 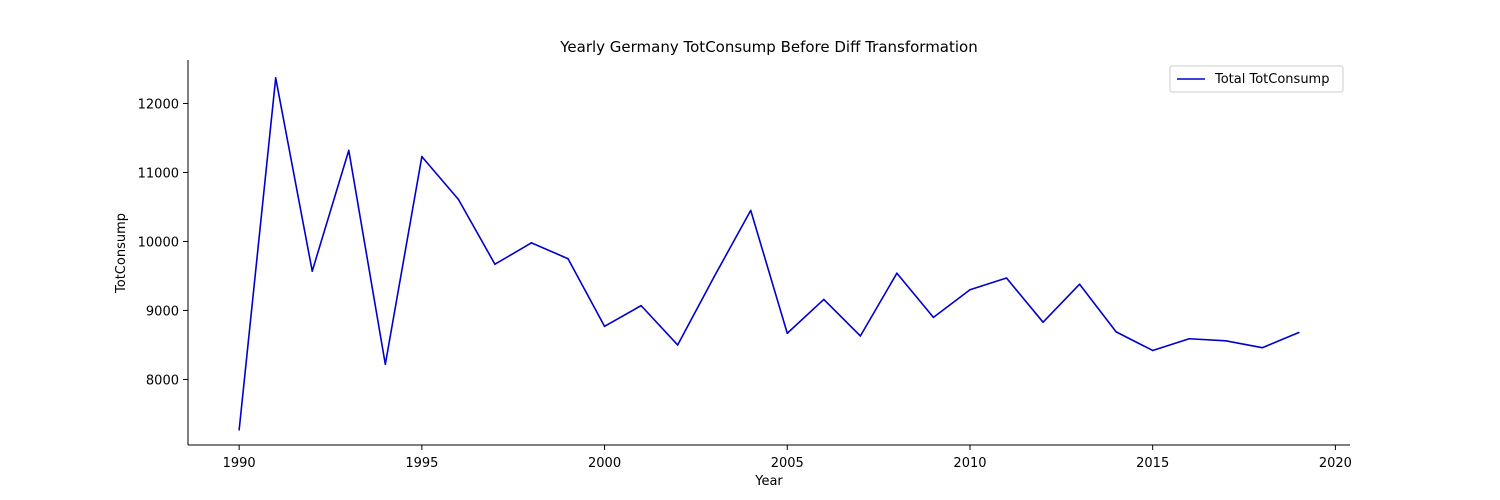 What do you see at coordinates (969, 463) in the screenshot?
I see `x-tick-label: 2010` at bounding box center [969, 463].